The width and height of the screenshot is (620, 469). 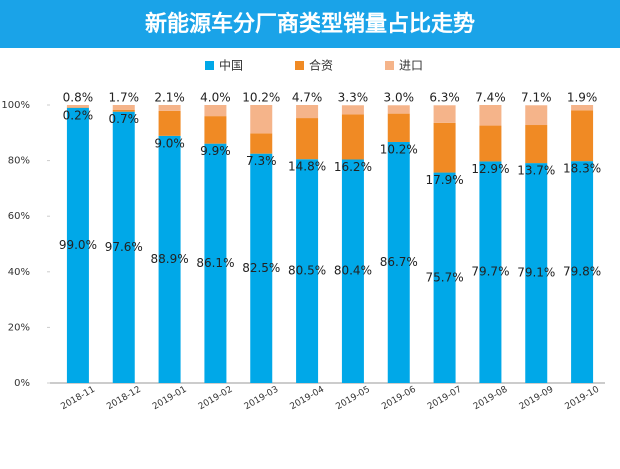 What do you see at coordinates (78, 98) in the screenshot?
I see `value-label: 0.8%` at bounding box center [78, 98].